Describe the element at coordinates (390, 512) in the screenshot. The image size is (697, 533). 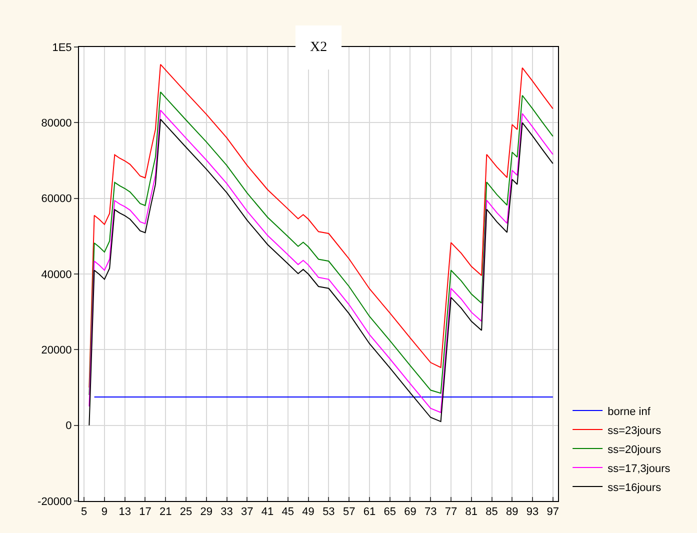
I see `x-tick-label: 65` at that location.